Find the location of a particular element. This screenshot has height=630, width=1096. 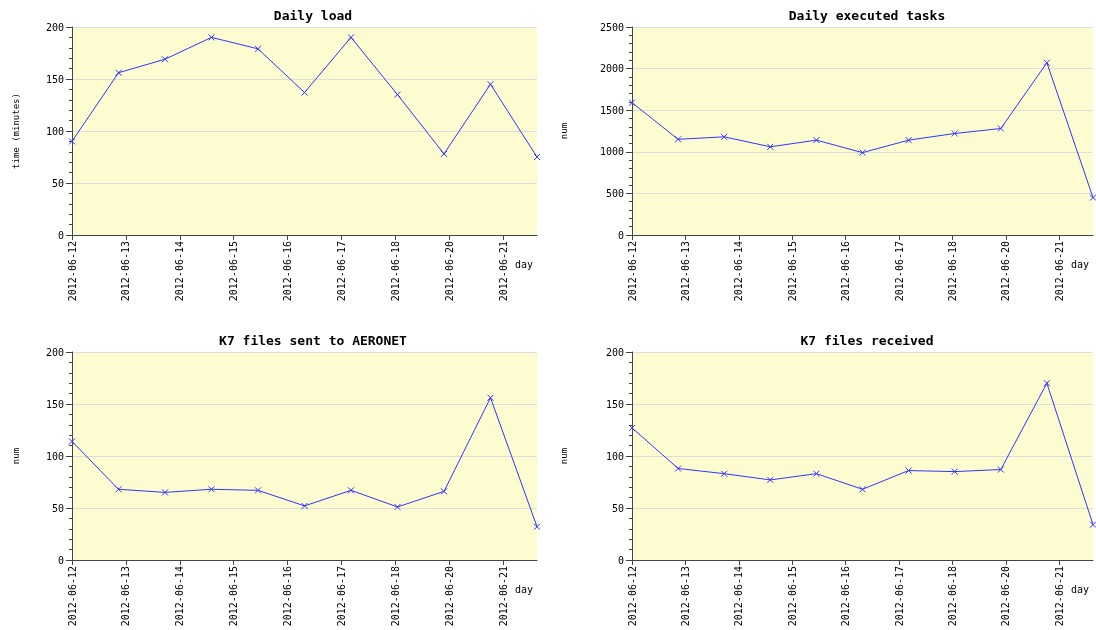

y-tick-label: 2500 is located at coordinates (611, 27).